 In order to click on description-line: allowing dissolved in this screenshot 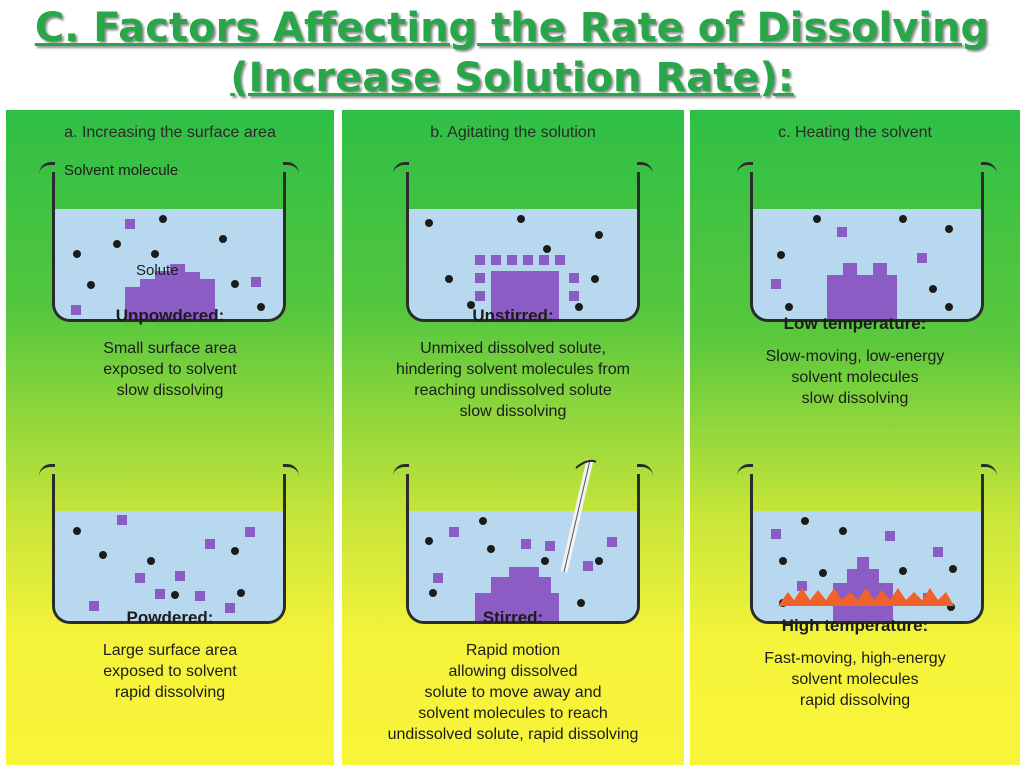, I will do `click(513, 671)`.